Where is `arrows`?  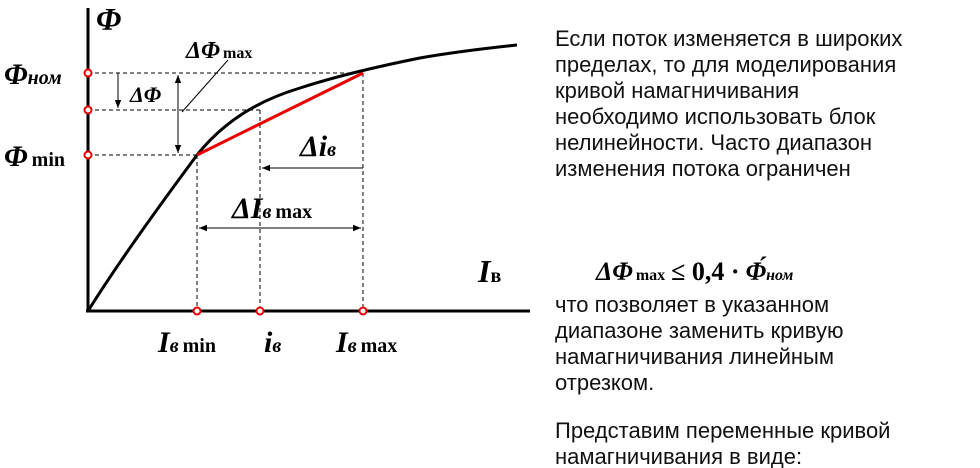
arrows is located at coordinates (238, 145).